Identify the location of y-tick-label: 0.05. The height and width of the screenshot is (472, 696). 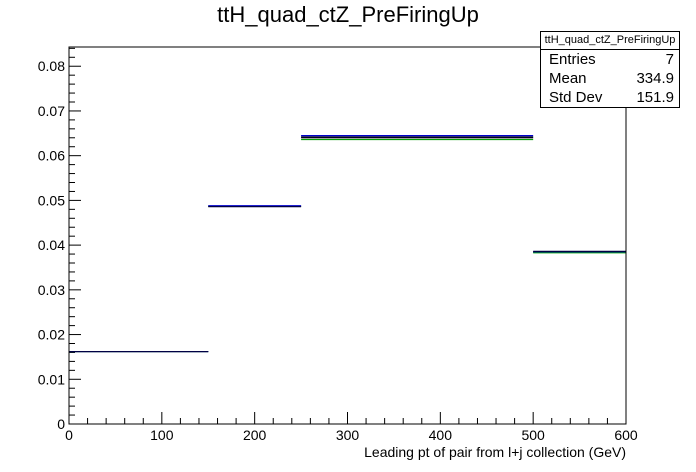
(51, 200).